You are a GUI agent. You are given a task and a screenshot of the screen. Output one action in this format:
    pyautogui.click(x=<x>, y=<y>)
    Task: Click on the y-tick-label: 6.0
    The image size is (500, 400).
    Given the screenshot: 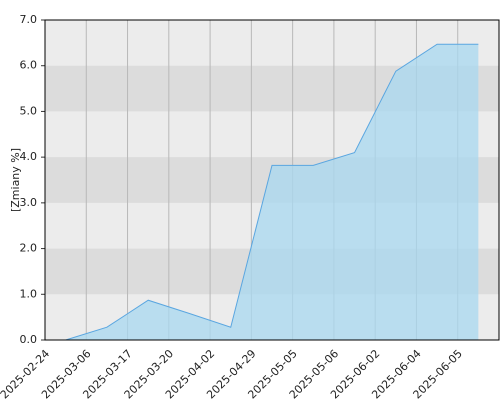 What is the action you would take?
    pyautogui.click(x=29, y=65)
    